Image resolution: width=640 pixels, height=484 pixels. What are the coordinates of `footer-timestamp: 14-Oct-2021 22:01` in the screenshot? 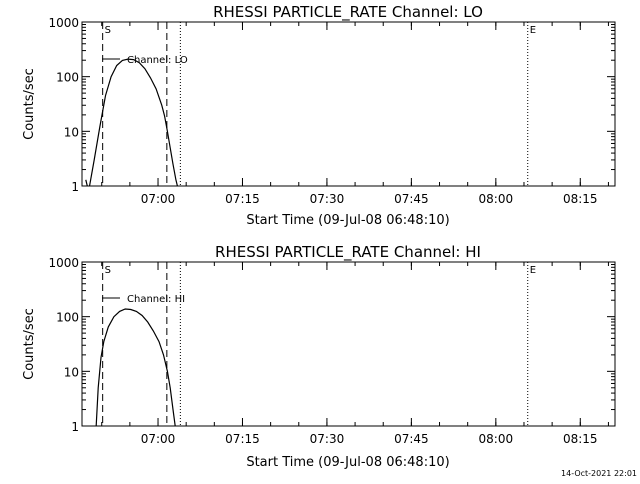 It's located at (599, 473).